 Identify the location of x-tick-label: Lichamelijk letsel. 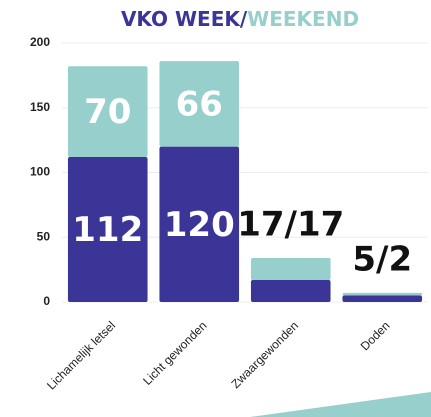
(81, 355).